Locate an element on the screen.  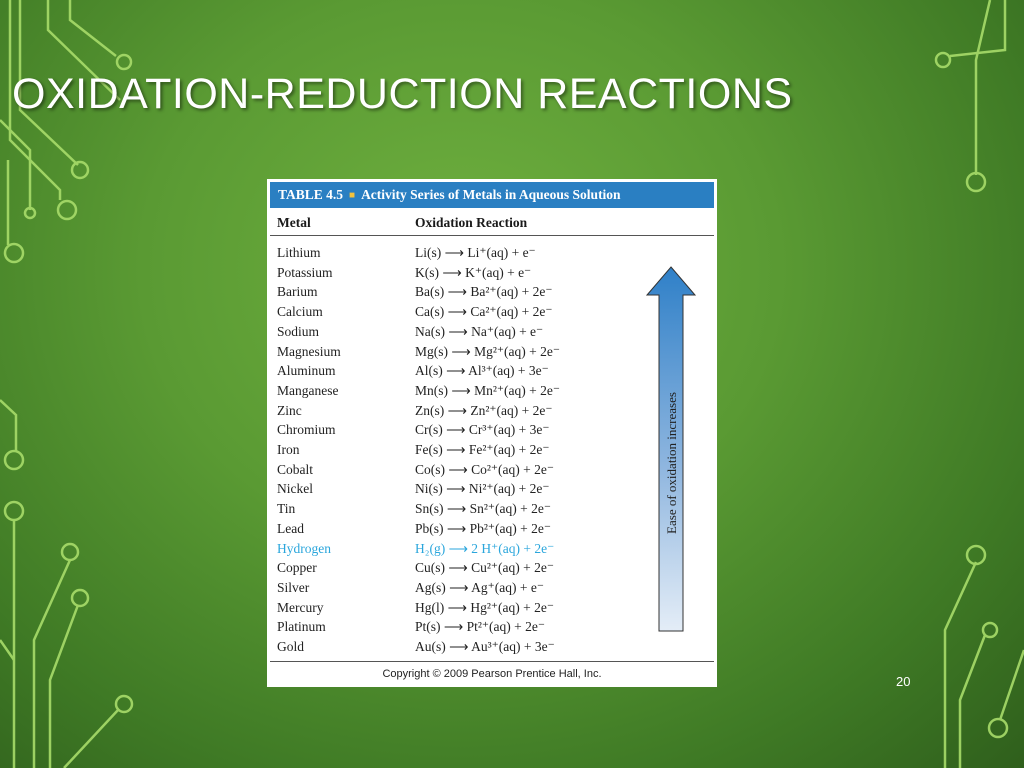
table-row: Nickel Ni(s) ⟶ Ni²⁺(aq) + 2e⁻ is located at coordinates (492, 488).